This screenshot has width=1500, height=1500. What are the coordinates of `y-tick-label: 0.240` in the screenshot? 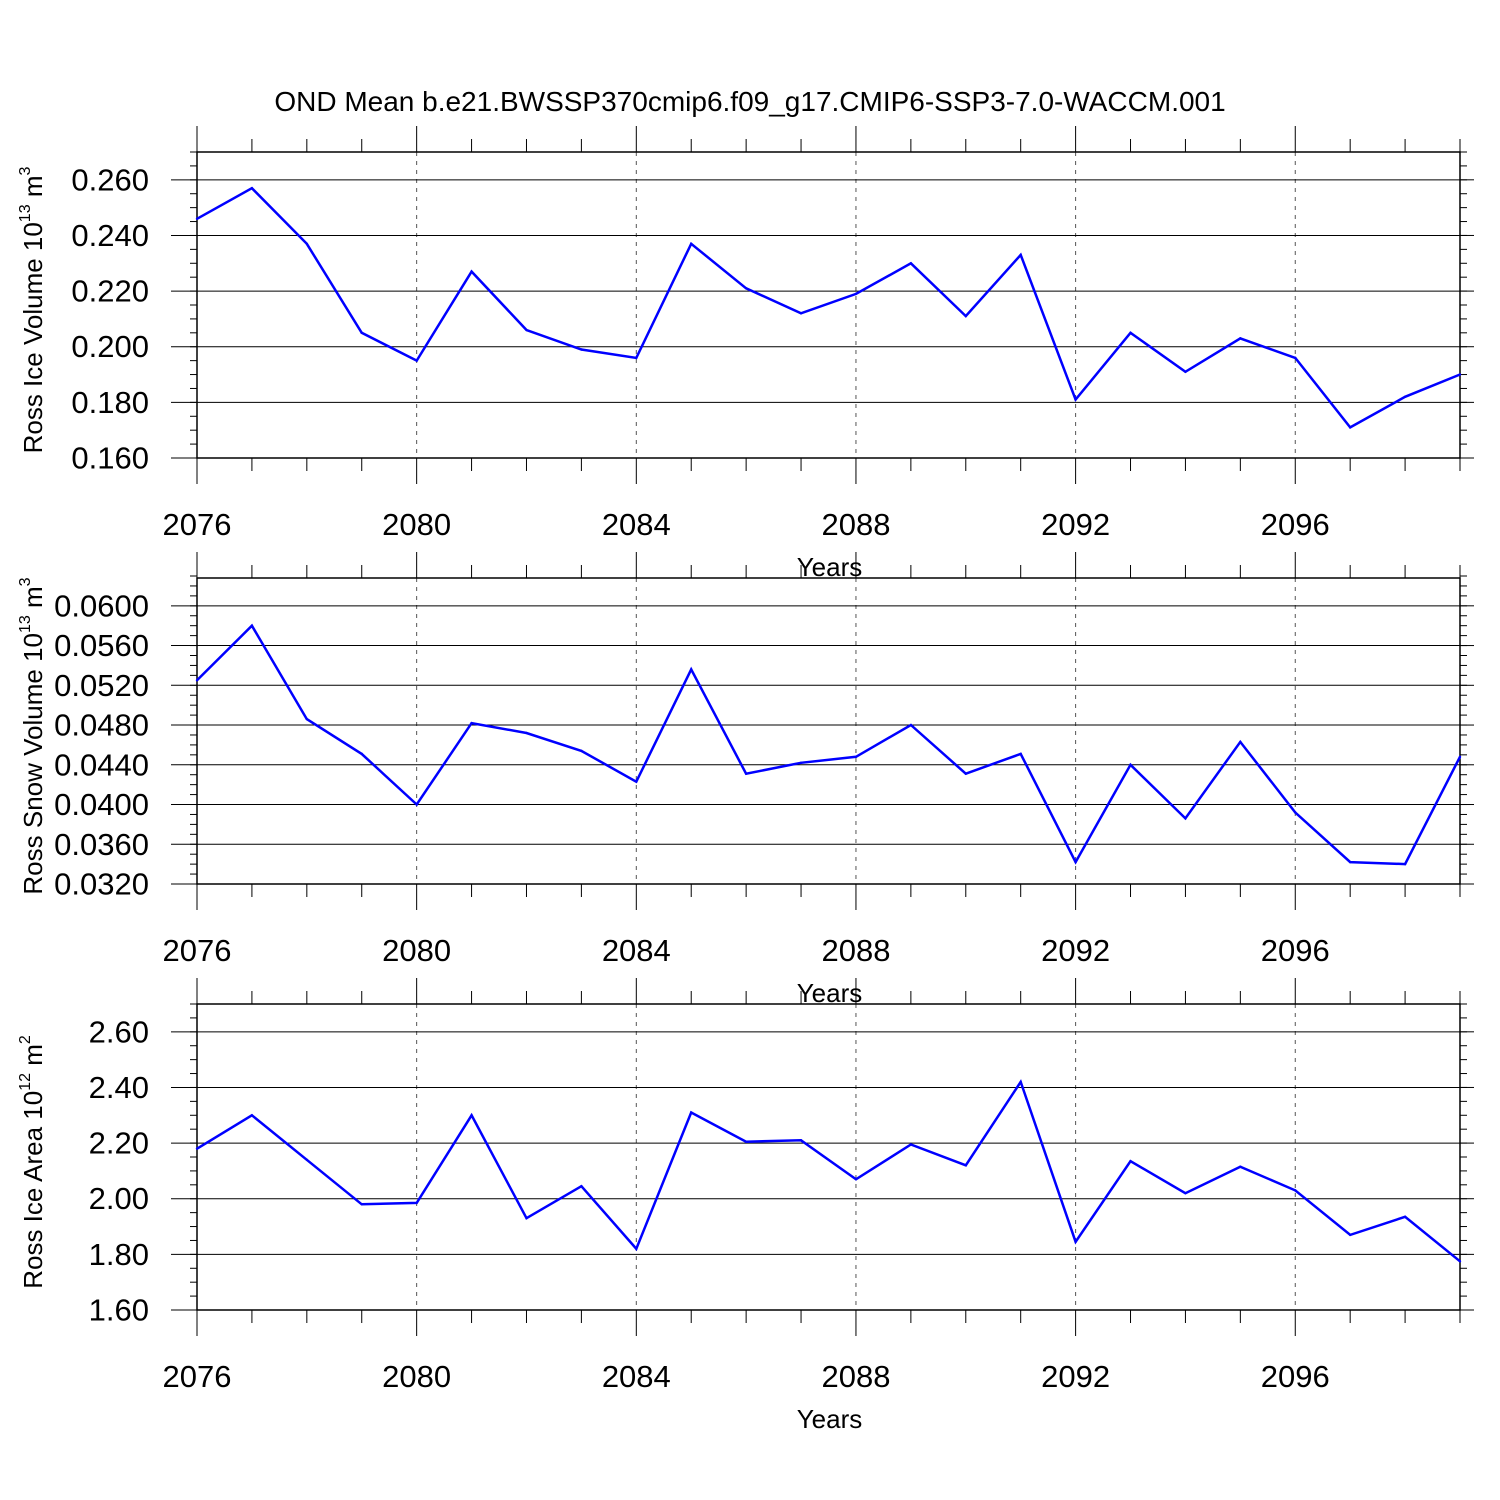 It's located at (110, 235).